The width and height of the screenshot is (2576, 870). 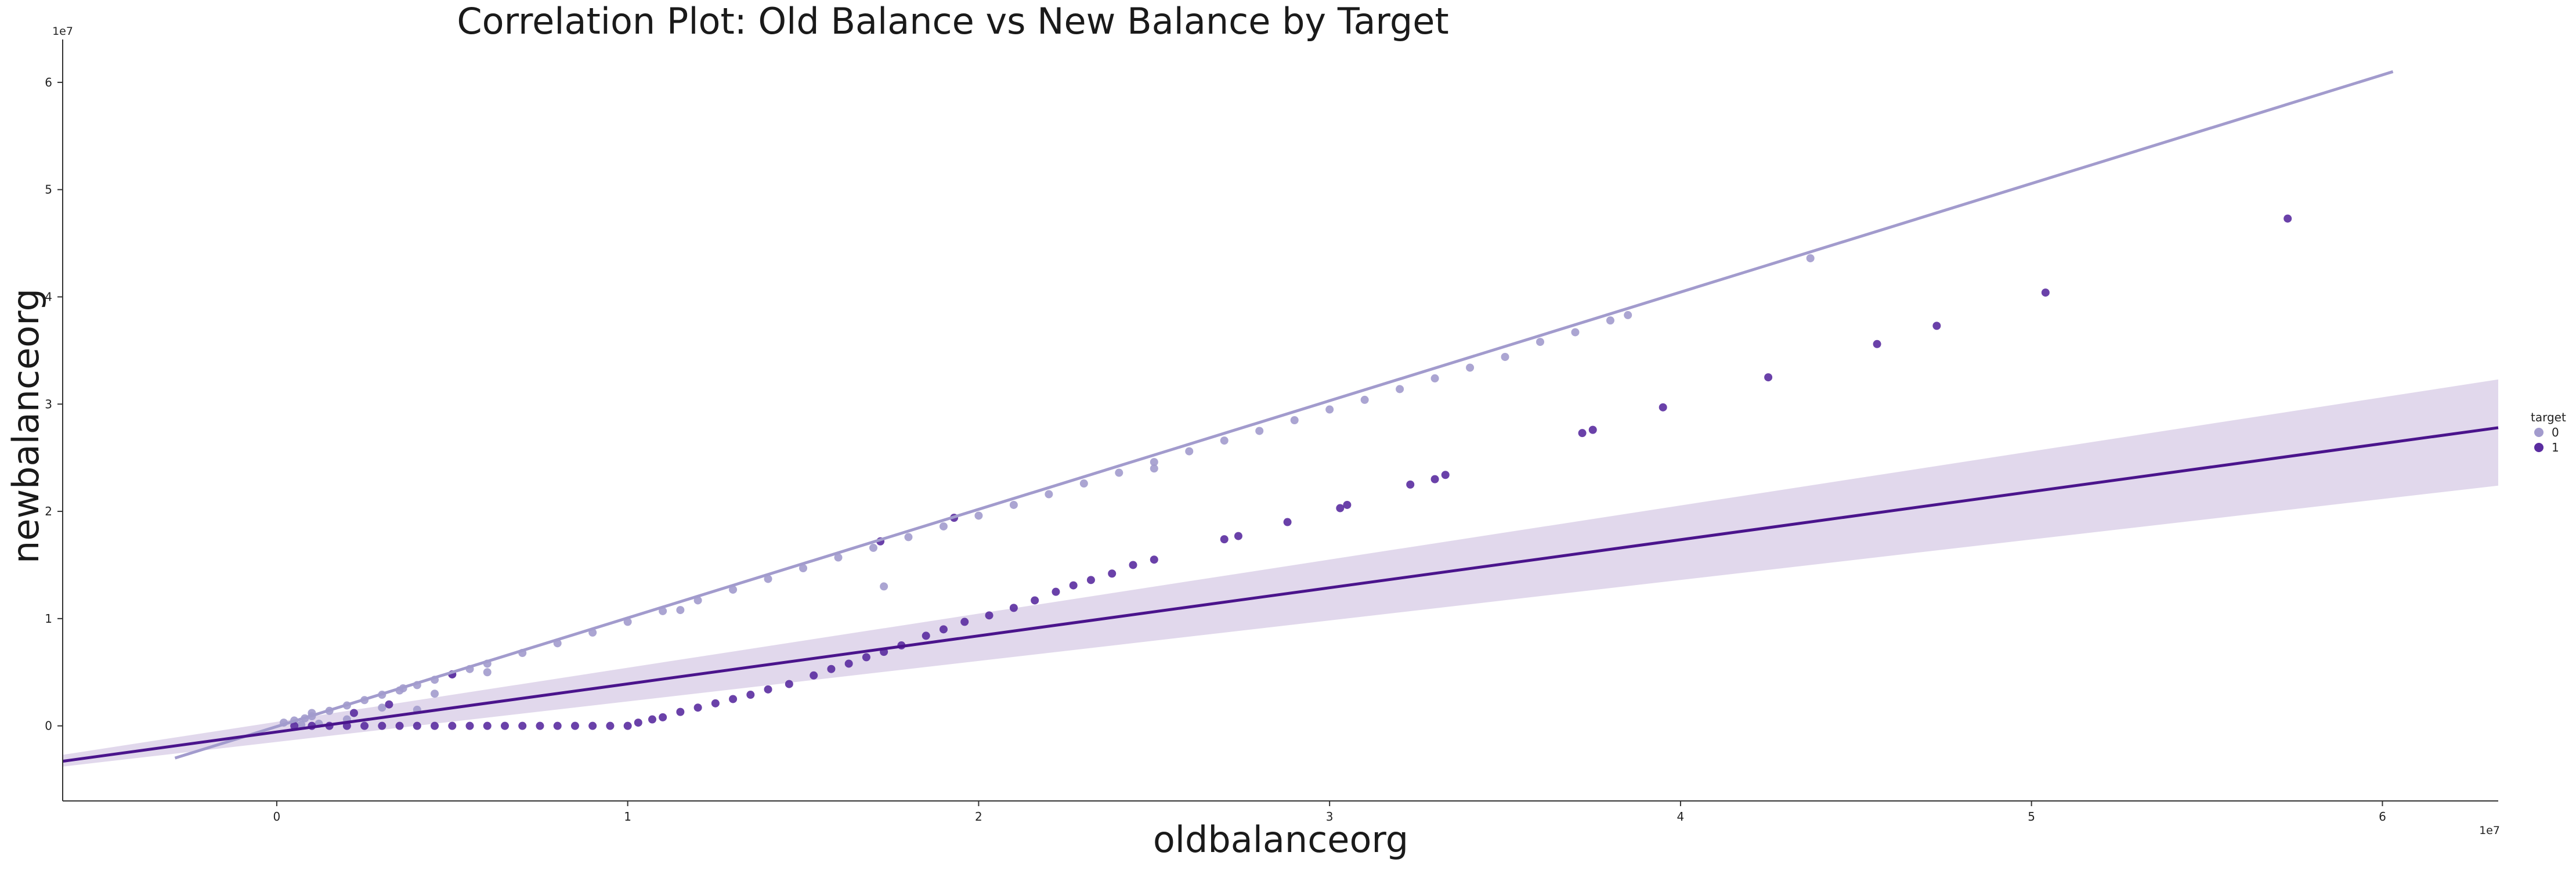 What do you see at coordinates (1280, 839) in the screenshot?
I see `x-axis-label: oldbalanceorg` at bounding box center [1280, 839].